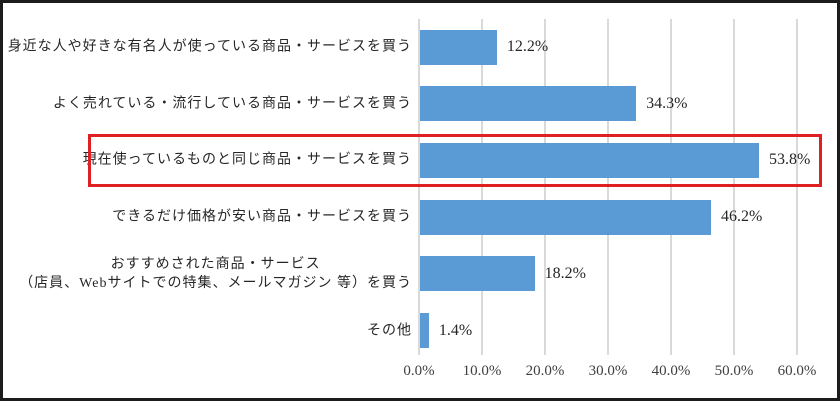 This screenshot has height=401, width=840. What do you see at coordinates (671, 371) in the screenshot?
I see `x-tick-label: 40.0%` at bounding box center [671, 371].